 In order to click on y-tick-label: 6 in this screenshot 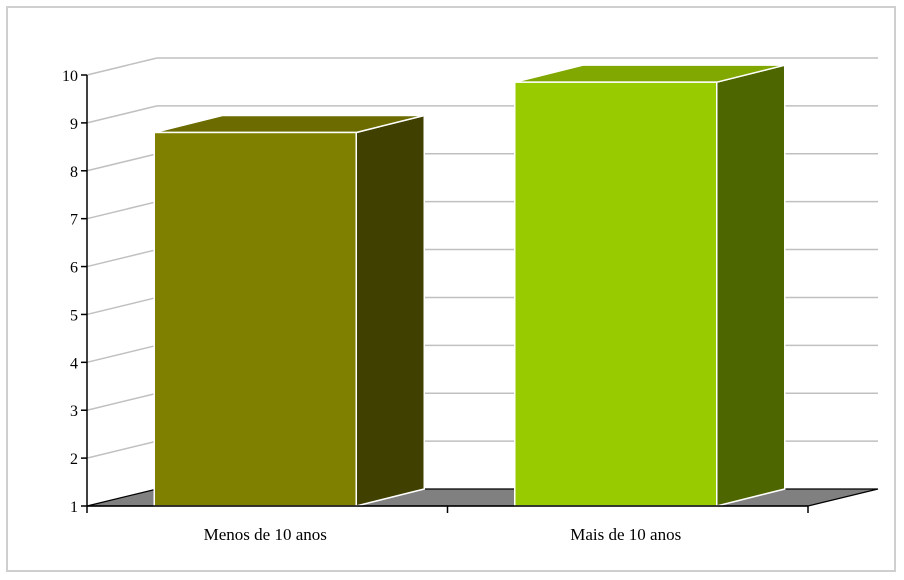, I will do `click(74, 268)`.